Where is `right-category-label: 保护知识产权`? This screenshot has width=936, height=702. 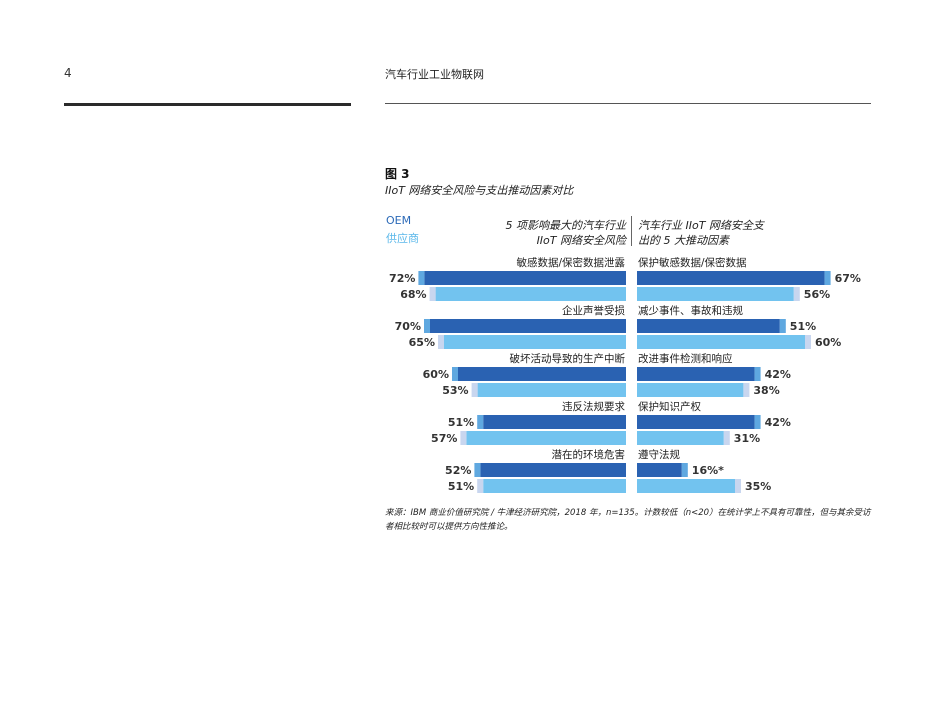
right-category-label: 保护知识产权 is located at coordinates (669, 406).